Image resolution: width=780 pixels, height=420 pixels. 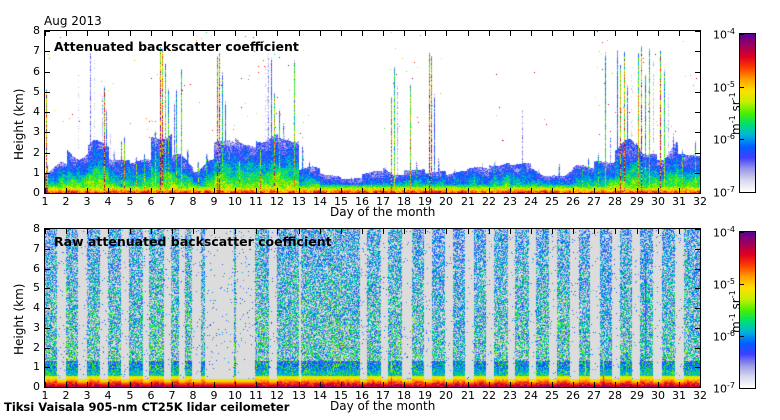 I want to click on xtick-label-0-1: 1, so click(x=45, y=201).